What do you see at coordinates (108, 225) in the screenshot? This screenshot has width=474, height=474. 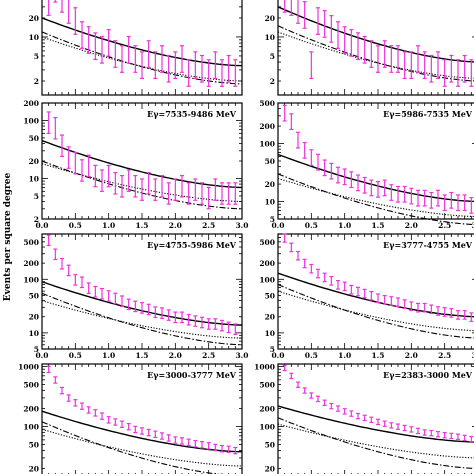 I see `x-tick-label: 1.0` at bounding box center [108, 225].